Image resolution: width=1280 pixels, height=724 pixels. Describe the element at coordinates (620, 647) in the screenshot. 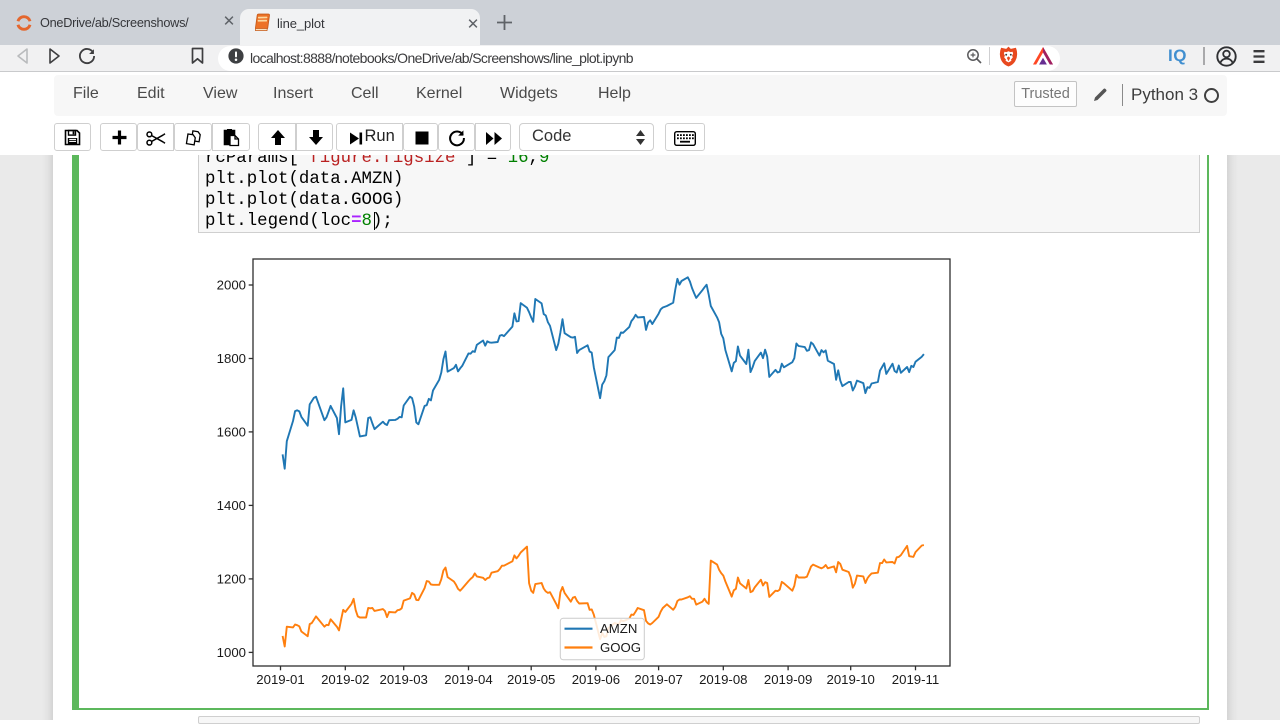

I see `svg-text: GOOG` at that location.